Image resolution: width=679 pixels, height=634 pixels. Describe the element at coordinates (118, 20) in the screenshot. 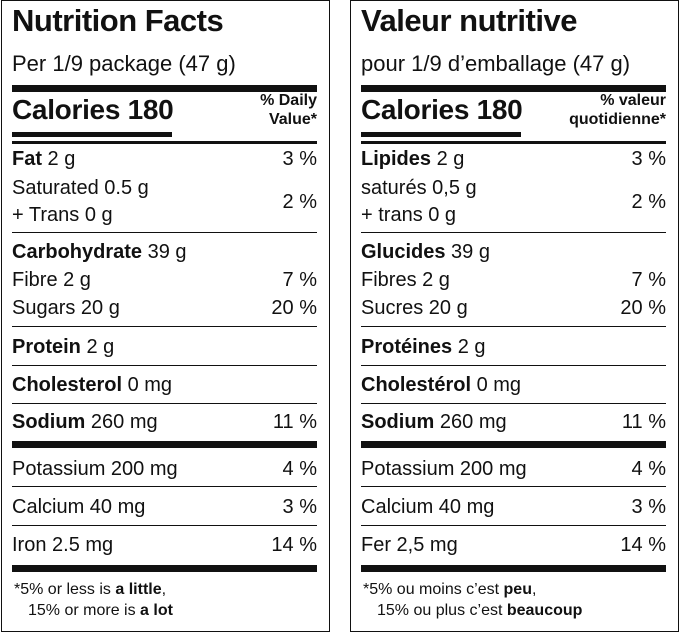

I see `panel-title: Nutrition Facts` at that location.